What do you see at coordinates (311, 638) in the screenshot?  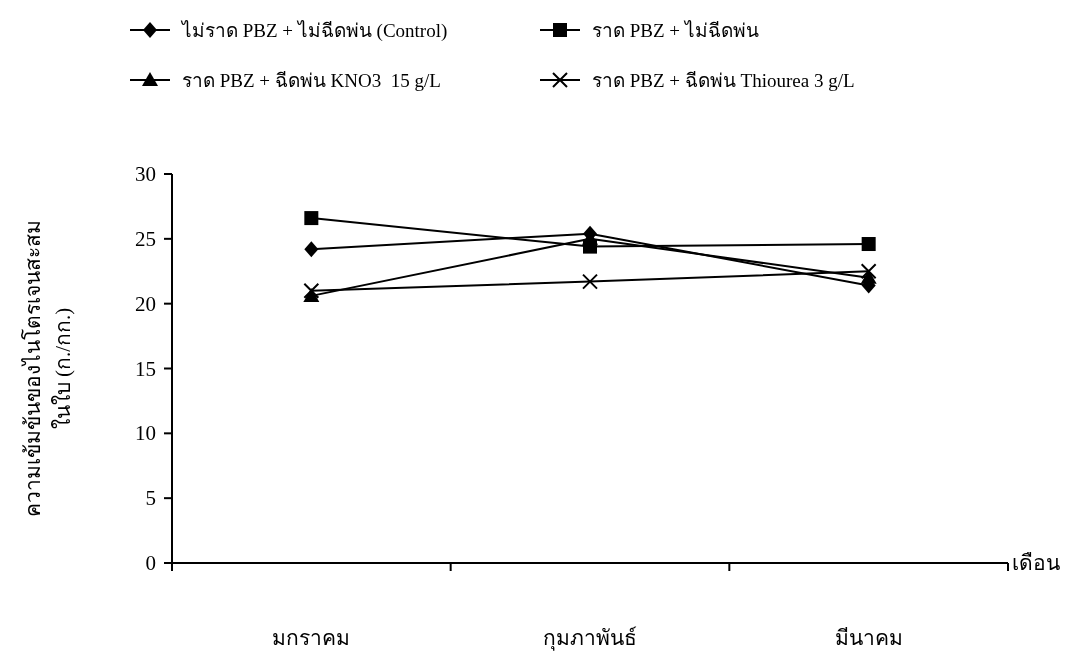 I see `x-tick-label: มกราคม` at bounding box center [311, 638].